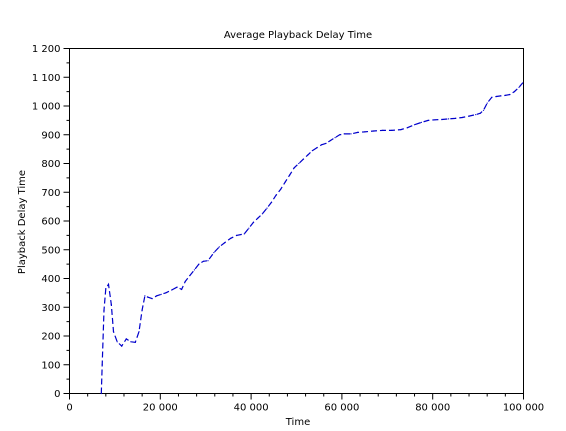  What do you see at coordinates (50, 279) in the screenshot?
I see `y-tick-label: 400` at bounding box center [50, 279].